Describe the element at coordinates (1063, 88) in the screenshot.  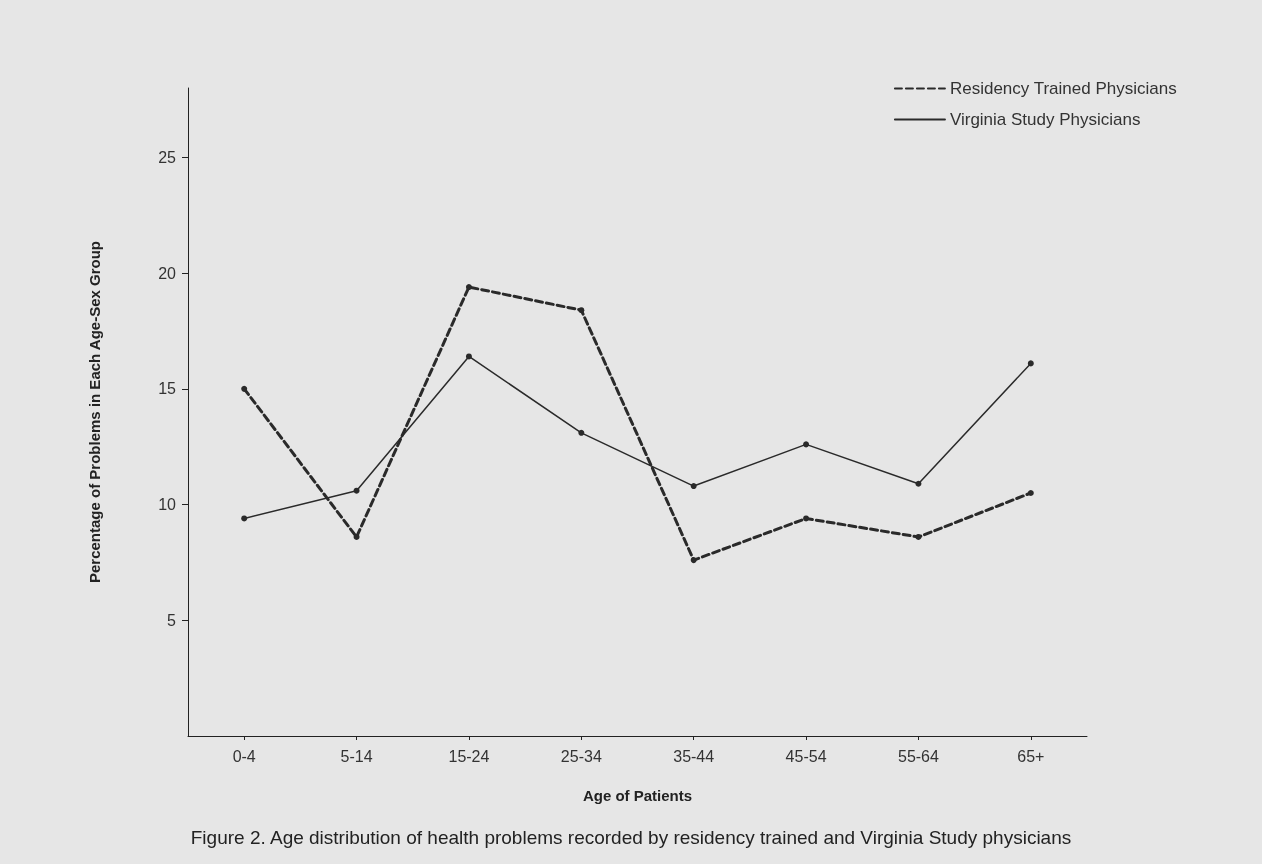
I see `legend-label: Residency Trained Physicians` at that location.